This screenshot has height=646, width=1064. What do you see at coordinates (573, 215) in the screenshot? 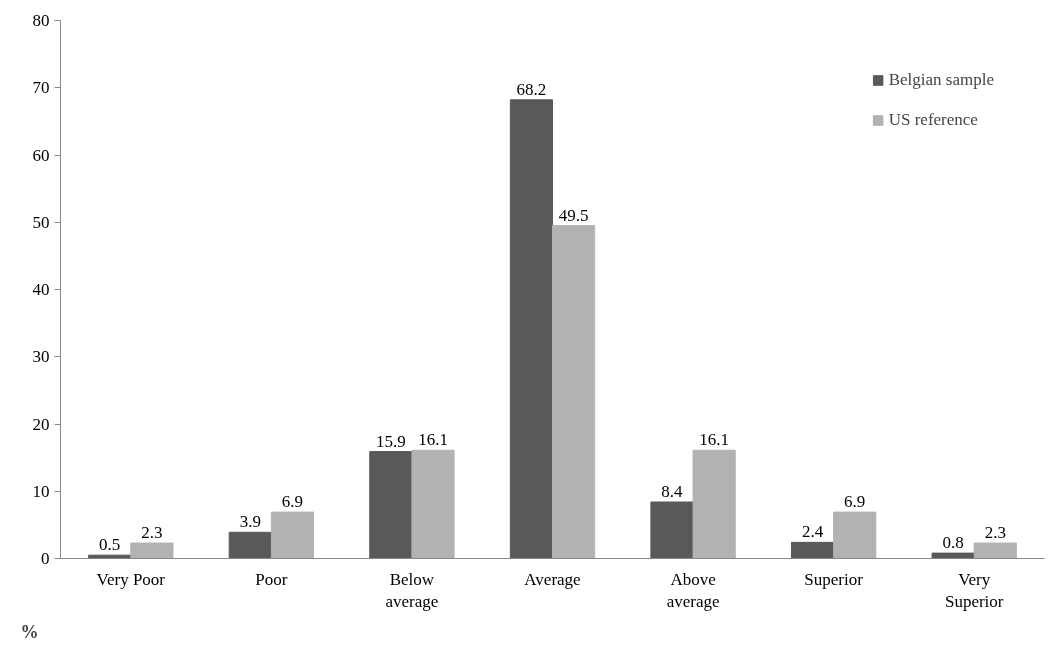
I see `data-label: 49.5` at bounding box center [573, 215].